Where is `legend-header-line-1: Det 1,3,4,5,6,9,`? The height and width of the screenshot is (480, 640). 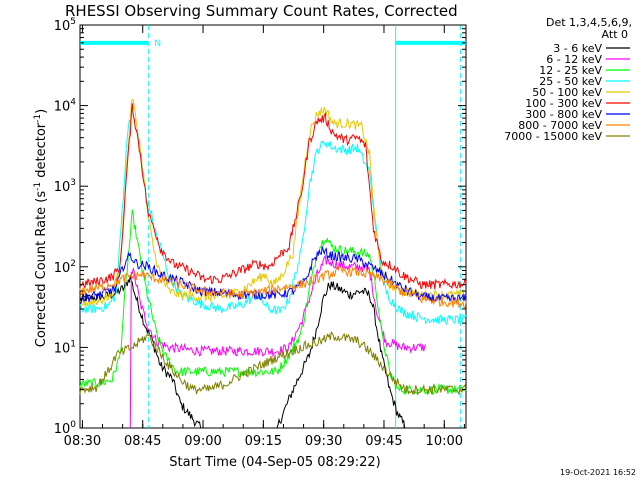
legend-header-line-1: Det 1,3,4,5,6,9, is located at coordinates (589, 22).